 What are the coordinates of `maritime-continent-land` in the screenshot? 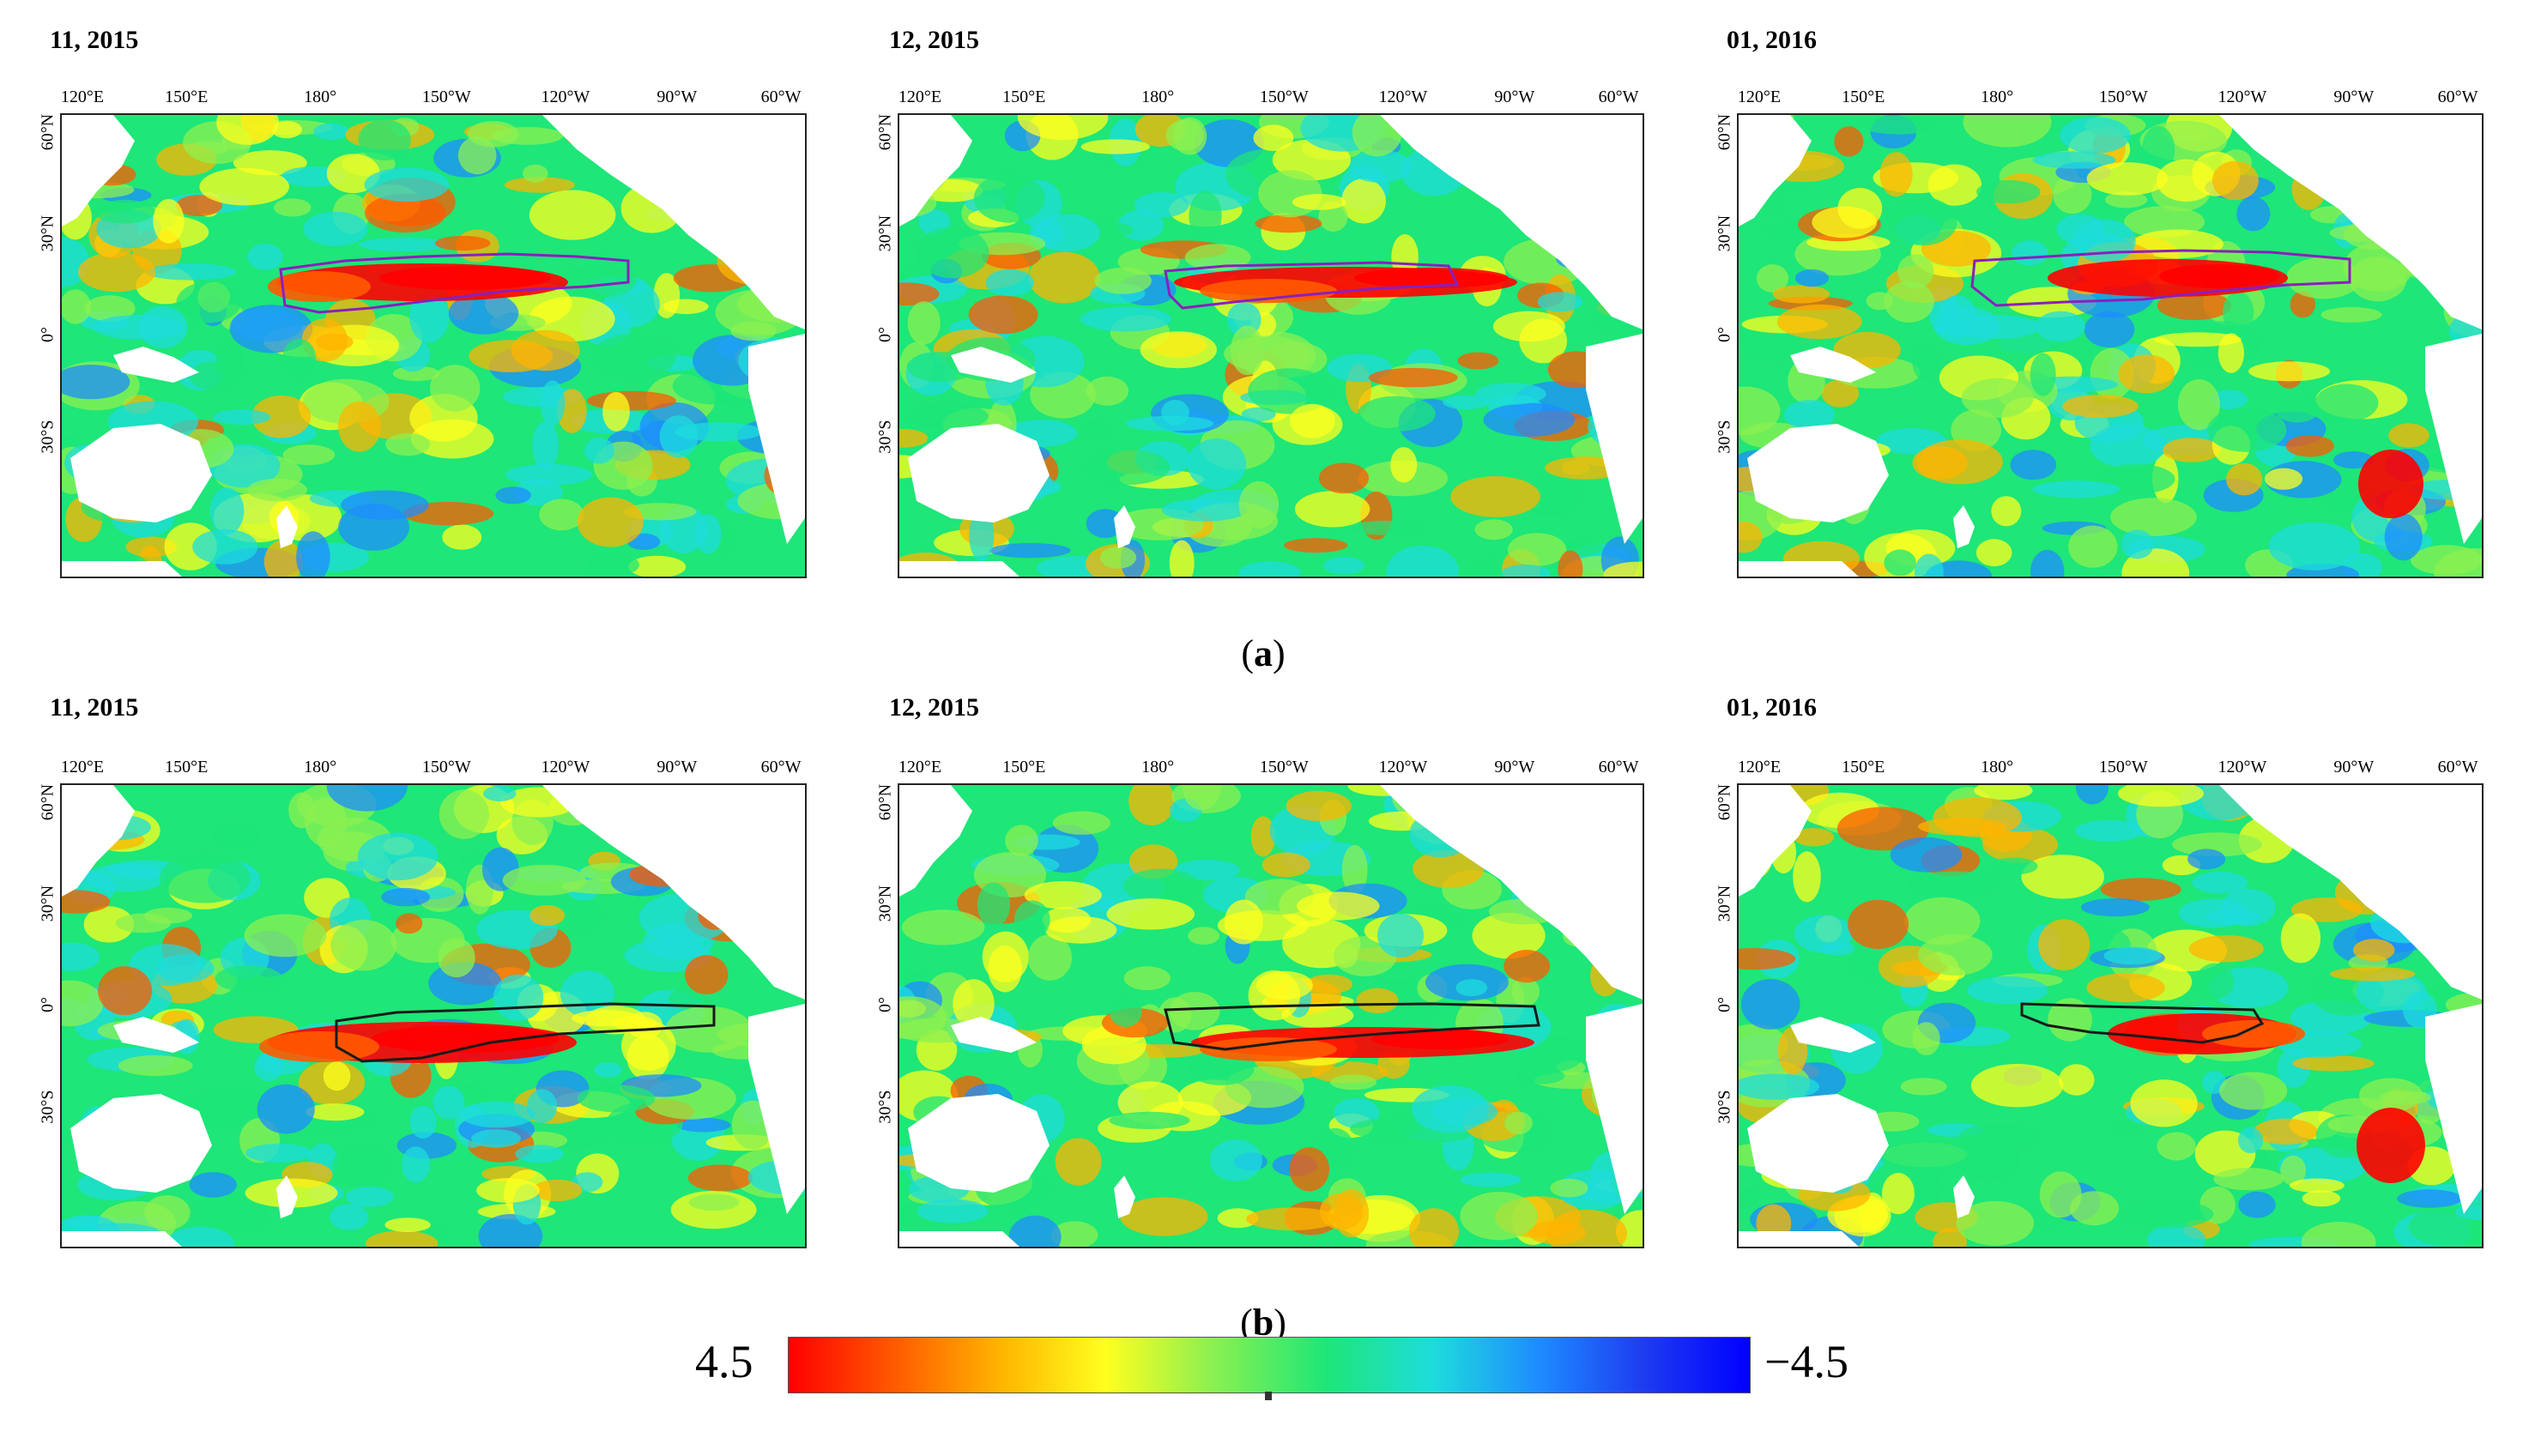 It's located at (994, 1035).